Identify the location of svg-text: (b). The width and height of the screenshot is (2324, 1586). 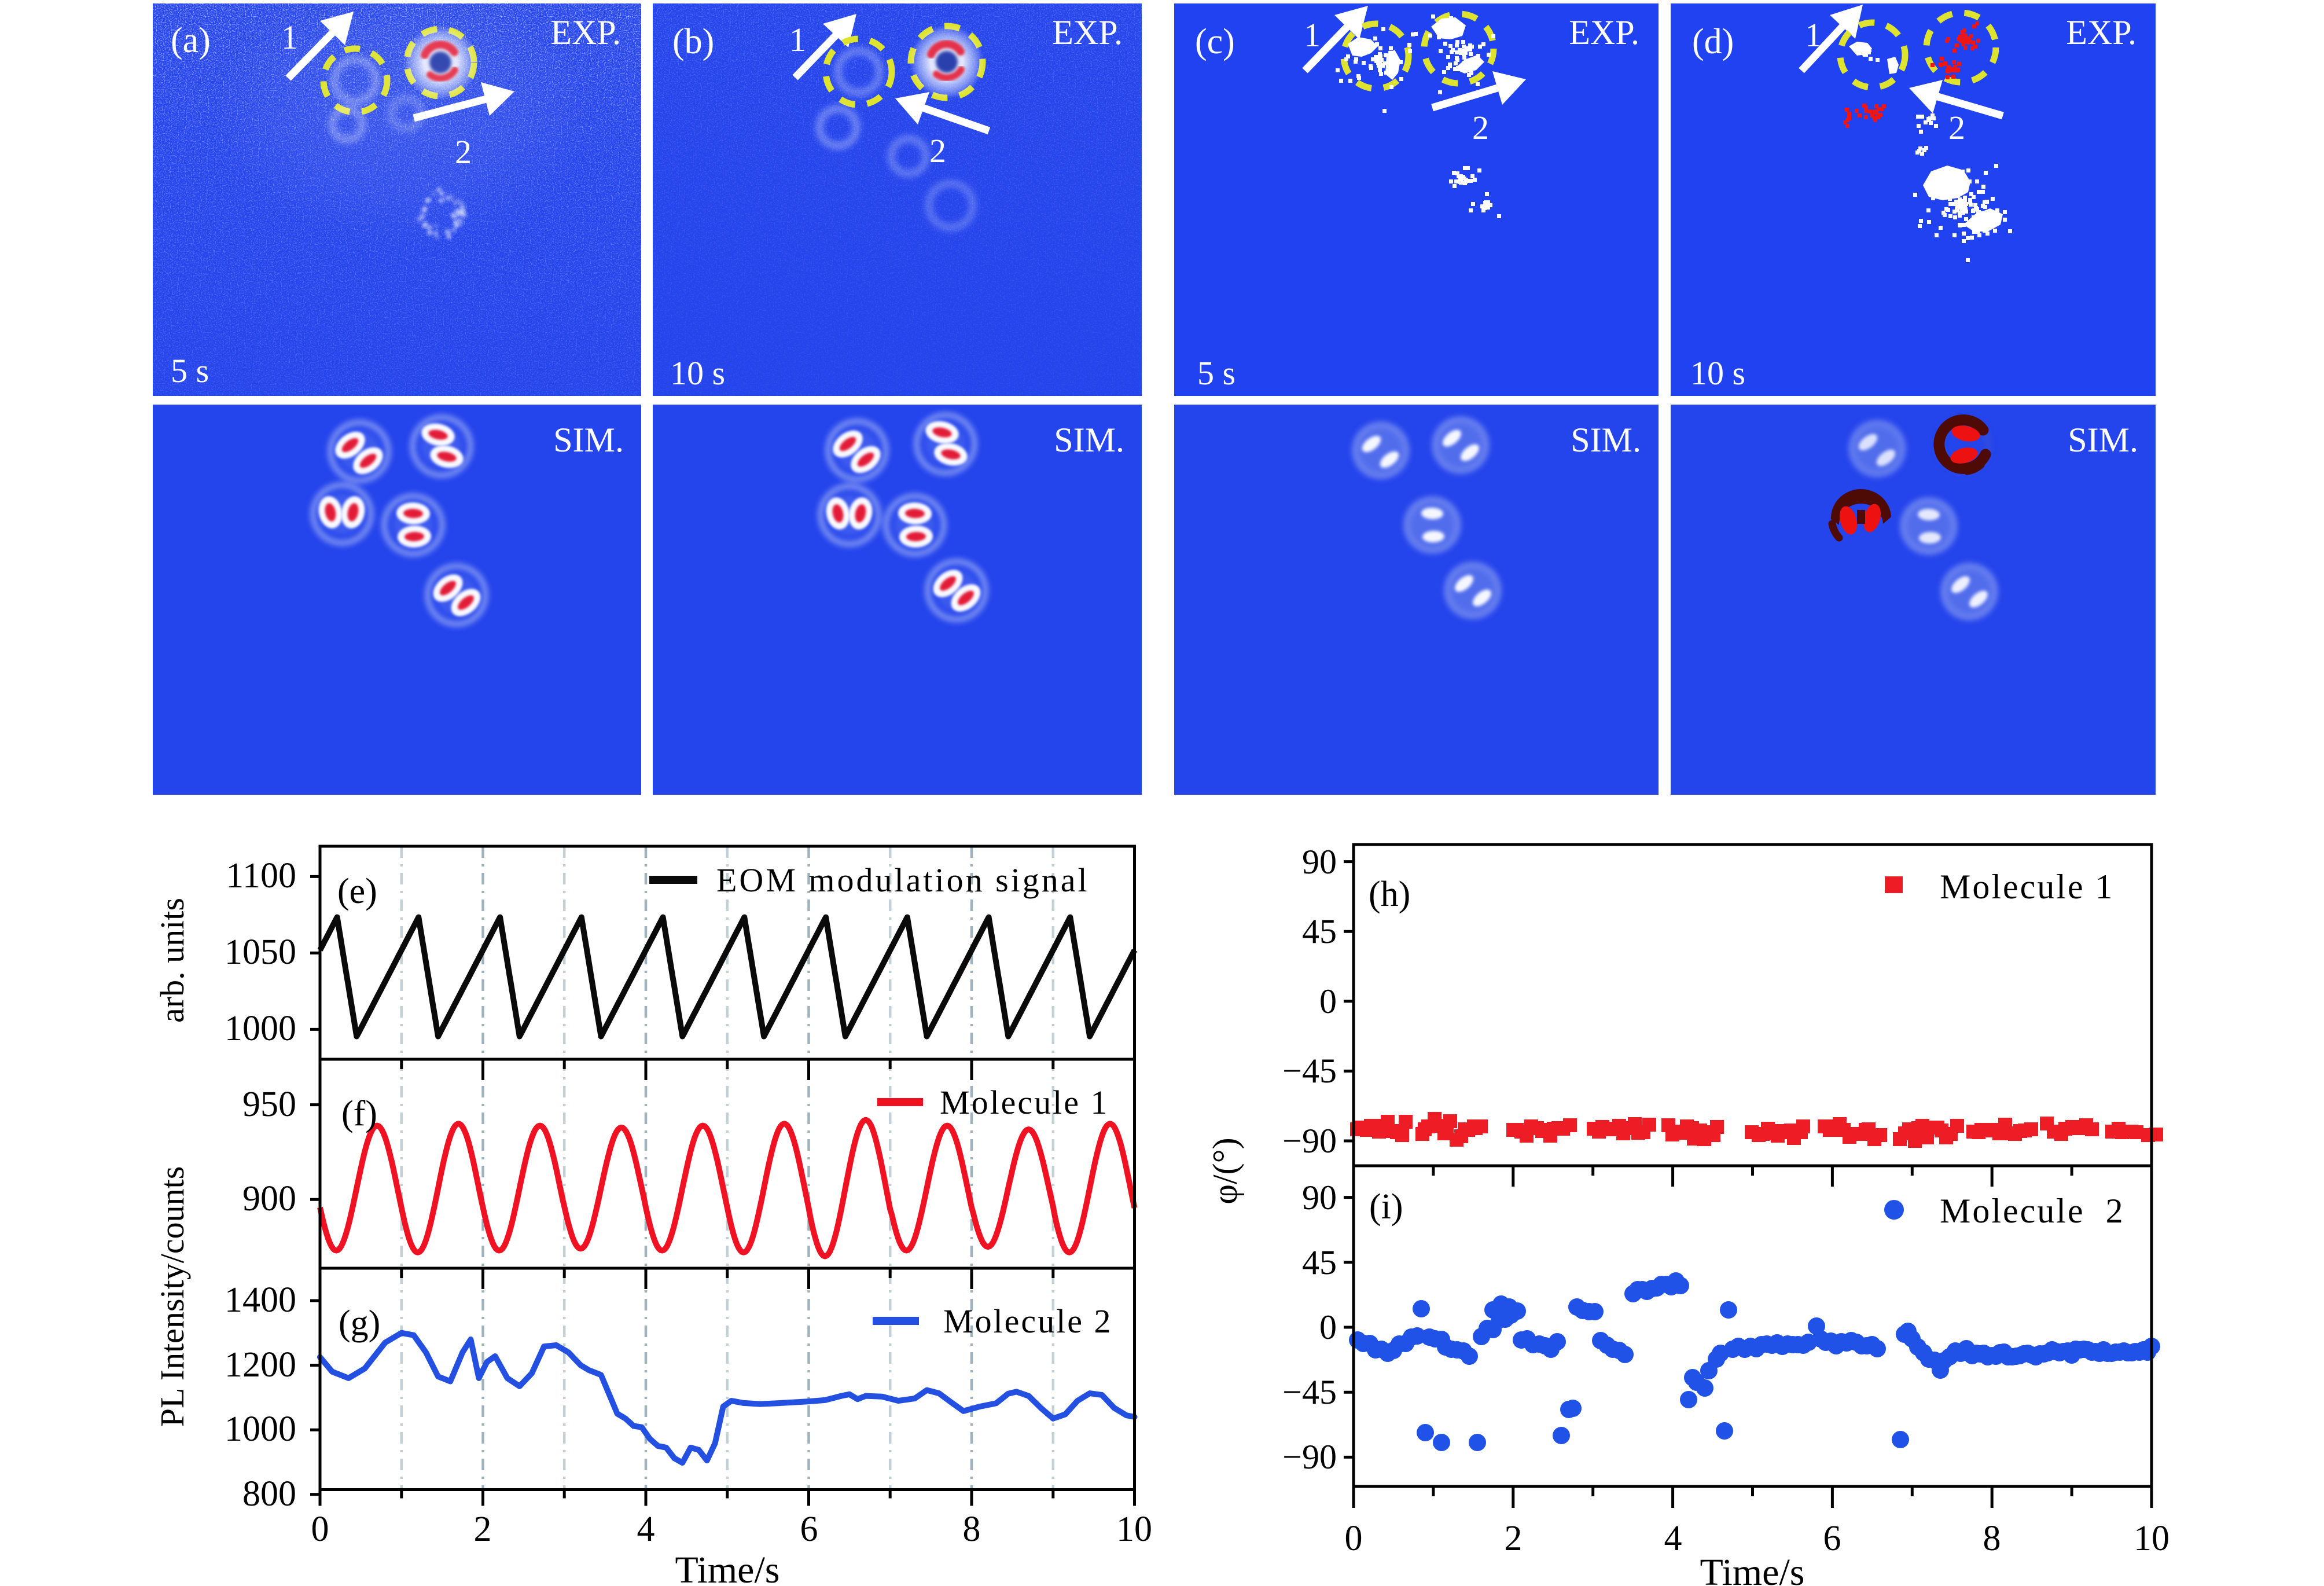
(693, 41).